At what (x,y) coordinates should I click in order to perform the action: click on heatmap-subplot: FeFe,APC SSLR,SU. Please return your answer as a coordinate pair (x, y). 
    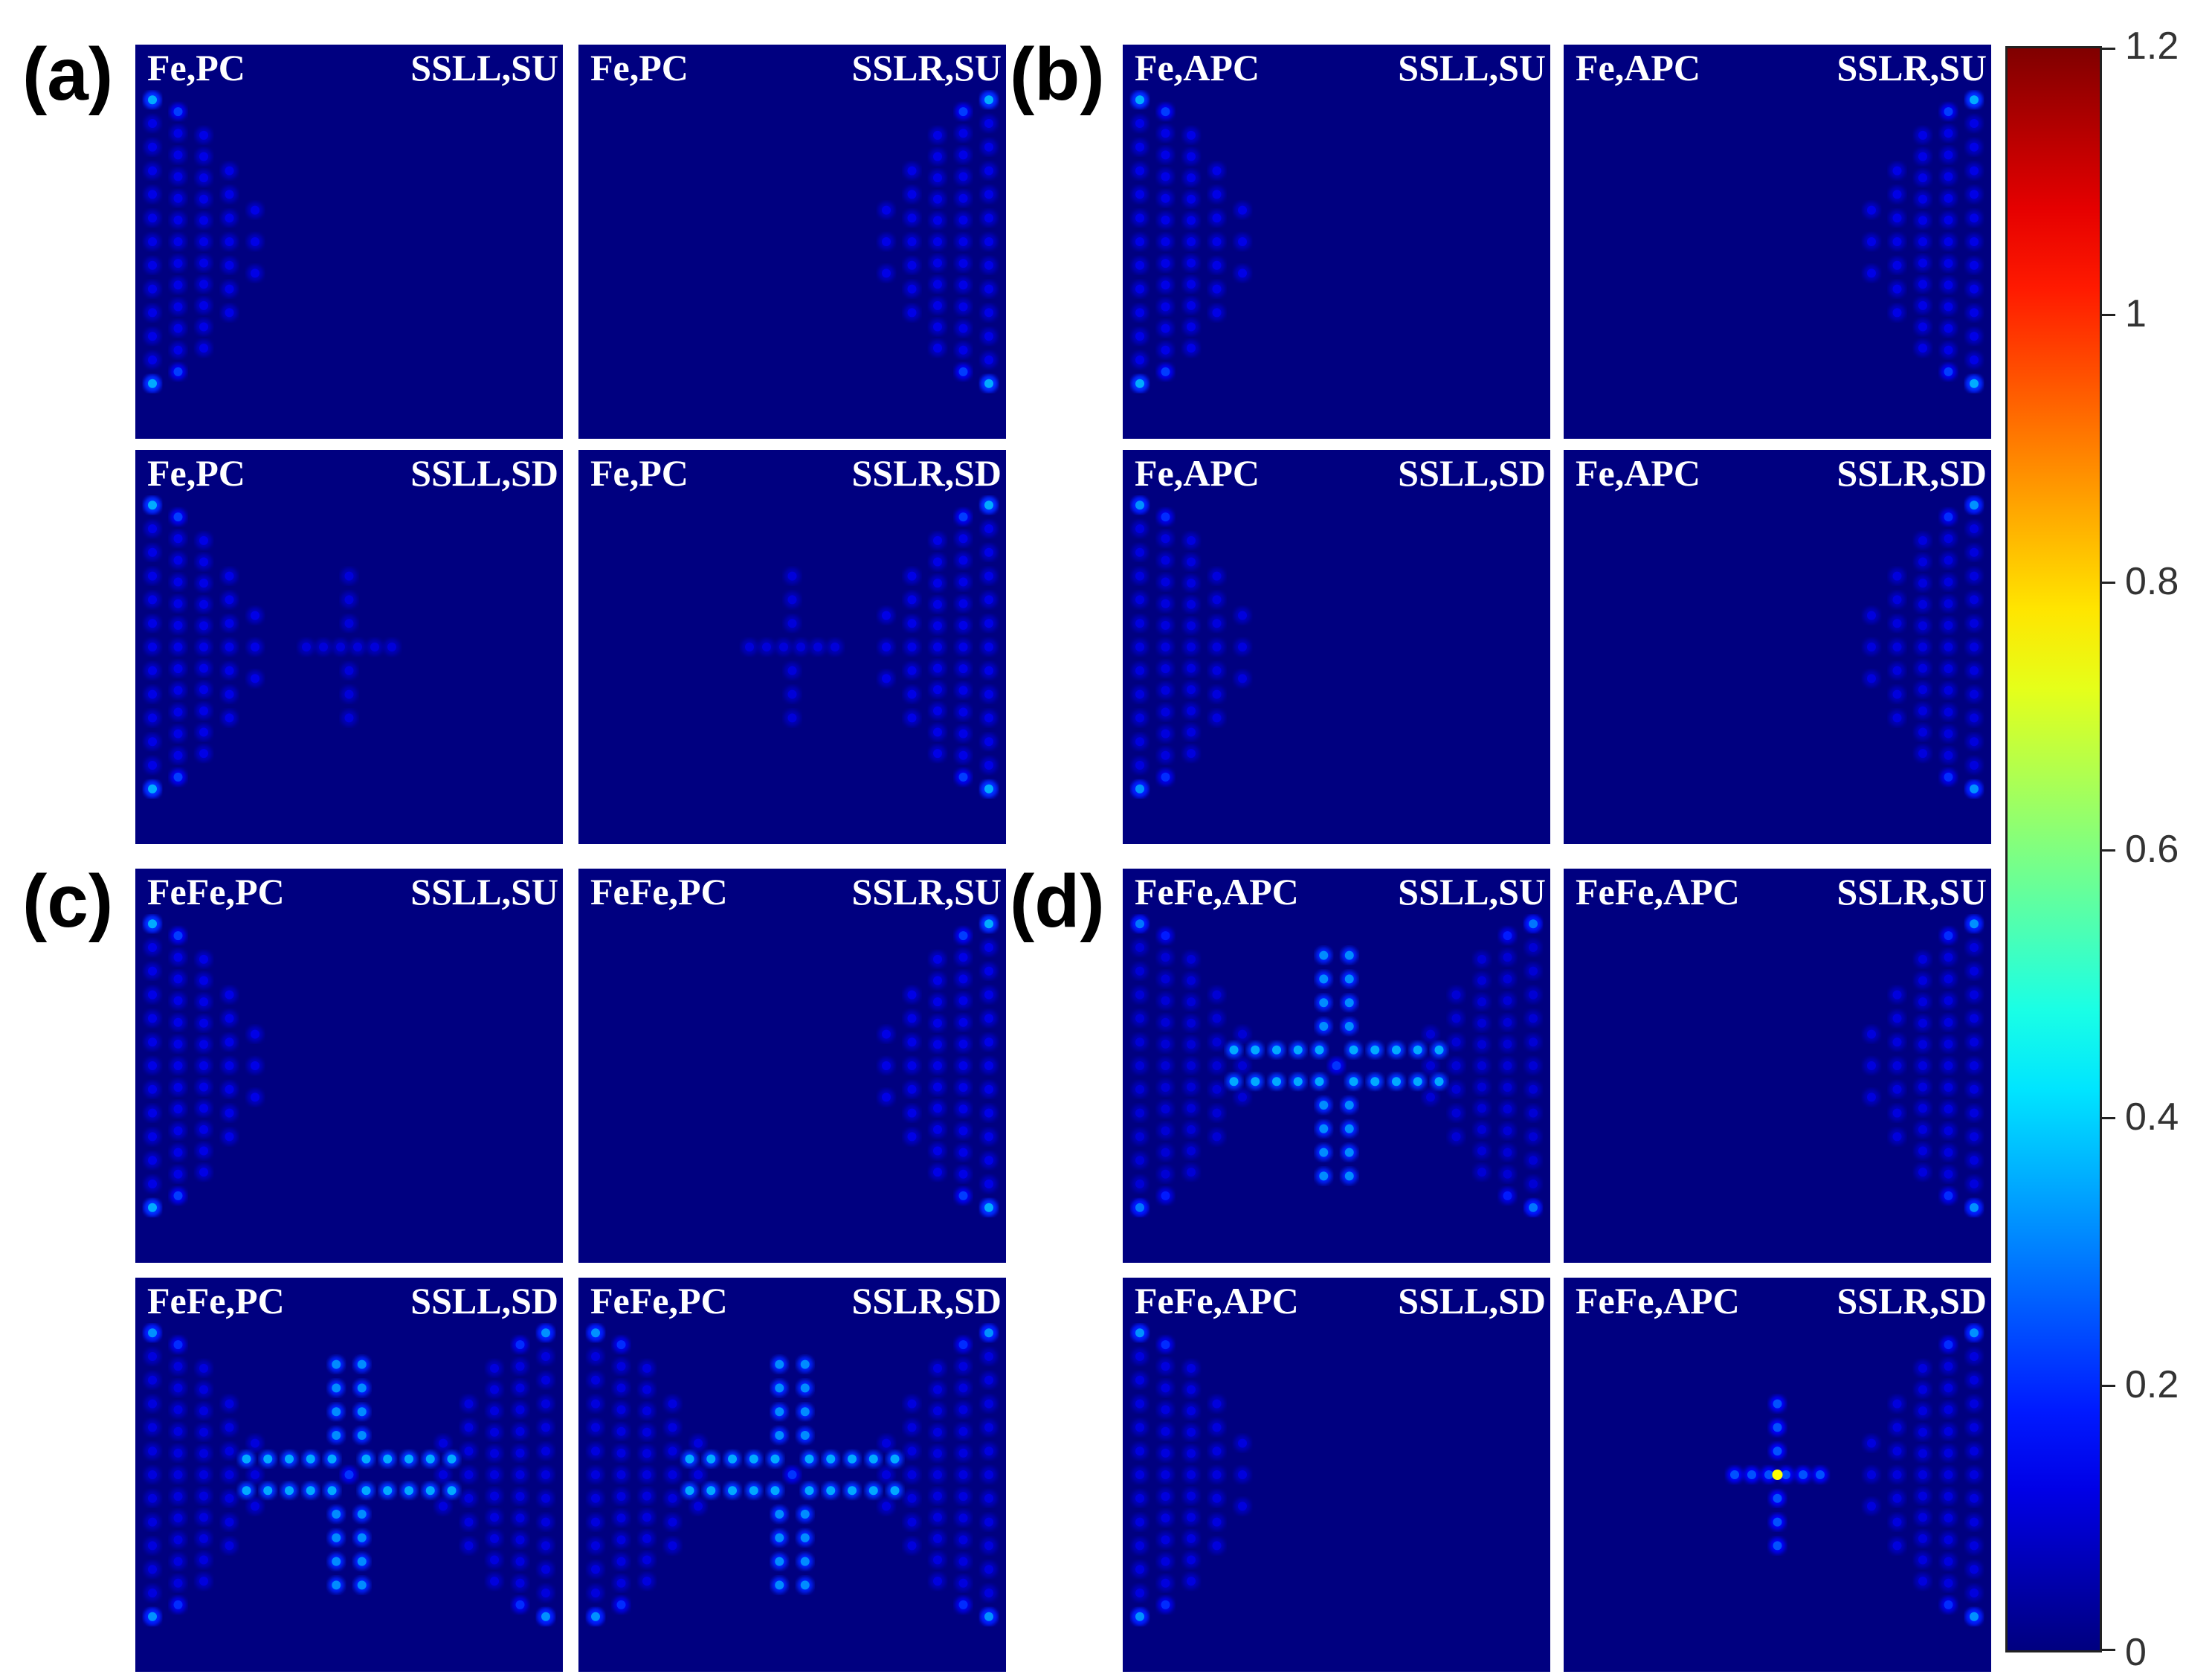
    Looking at the image, I should click on (1777, 1066).